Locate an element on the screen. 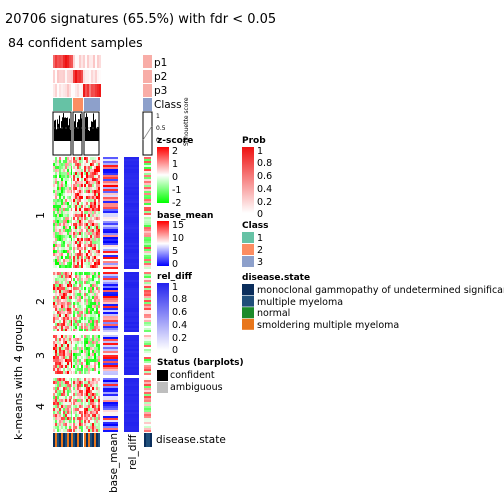 This screenshot has width=504, height=504. column-label-base-mean: base_mean is located at coordinates (114, 463).